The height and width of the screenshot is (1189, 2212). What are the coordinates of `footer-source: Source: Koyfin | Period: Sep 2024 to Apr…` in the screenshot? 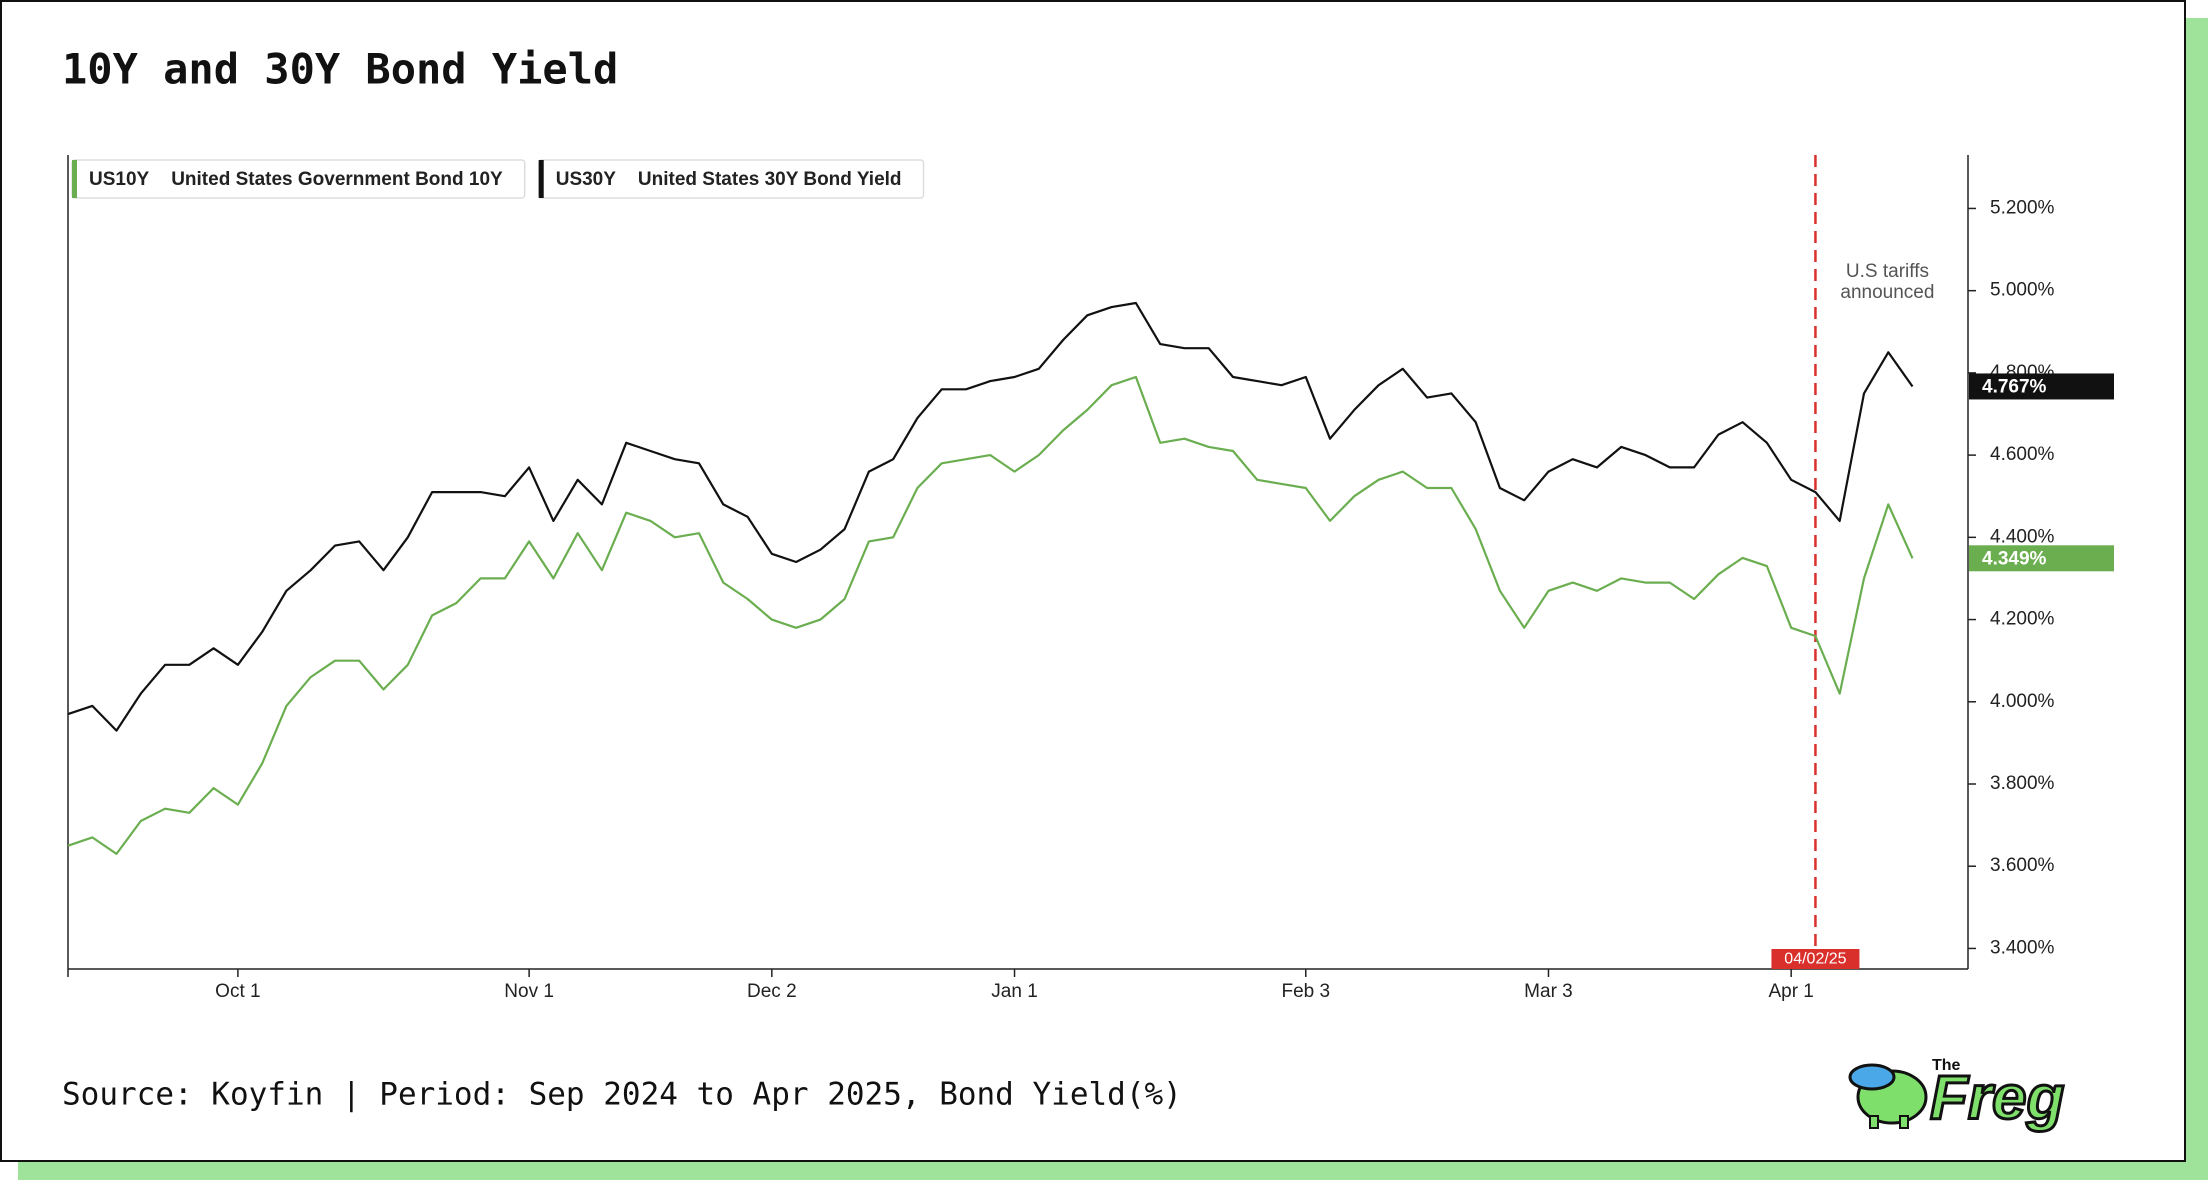 It's located at (622, 1095).